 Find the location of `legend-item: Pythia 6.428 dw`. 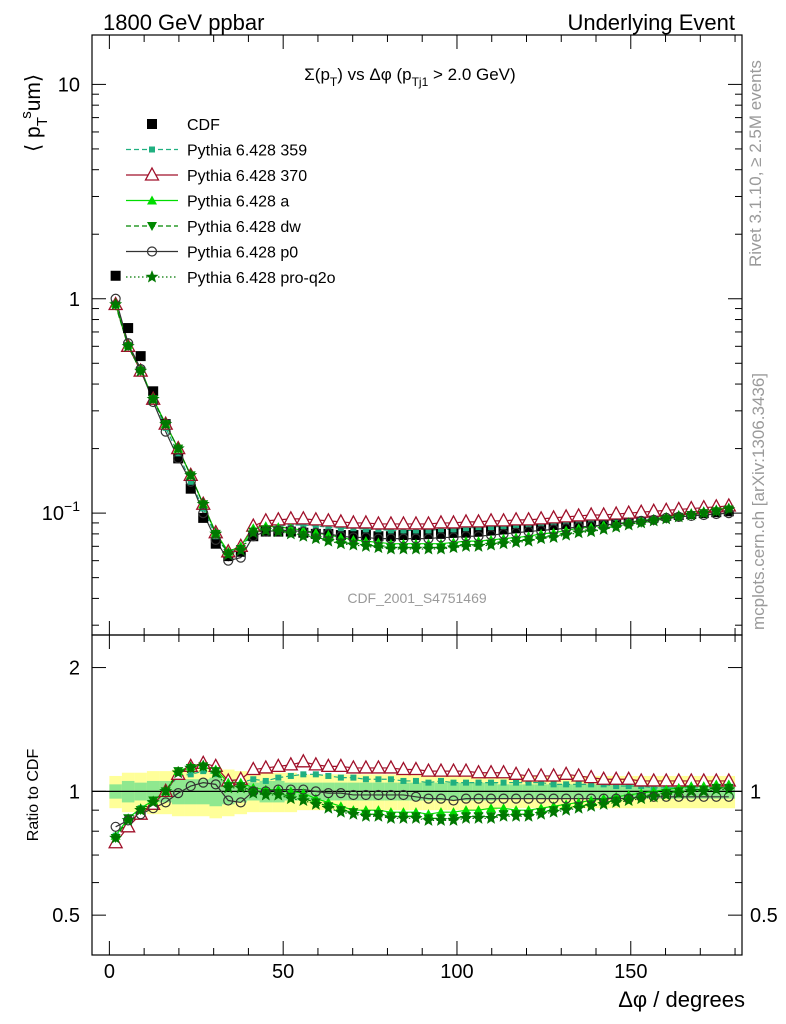

legend-item: Pythia 6.428 dw is located at coordinates (213, 227).